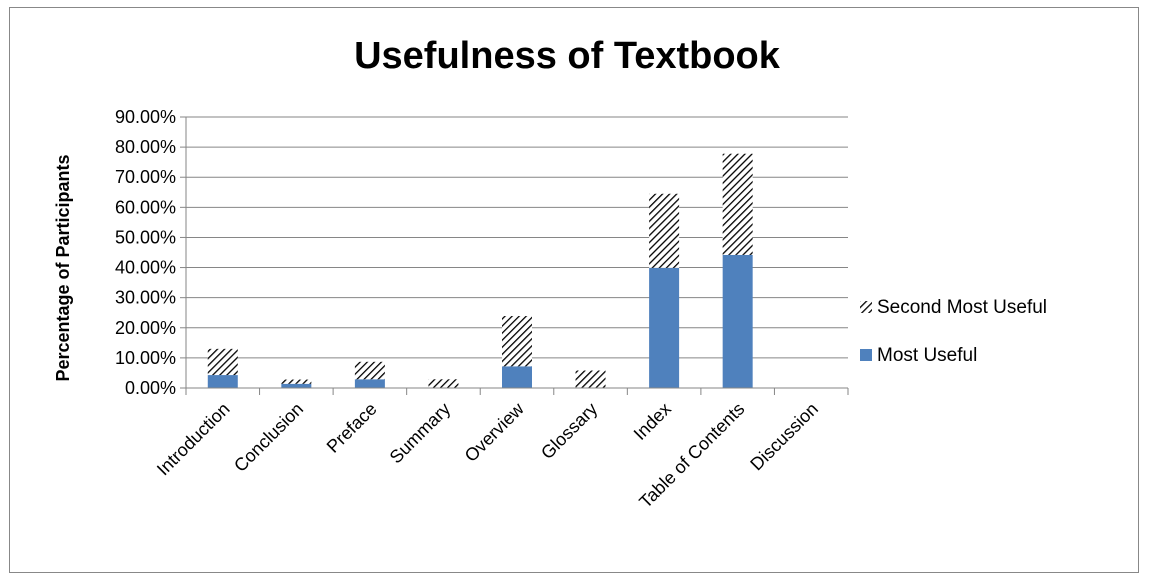  What do you see at coordinates (145, 117) in the screenshot?
I see `y-tick-label: 90.00%` at bounding box center [145, 117].